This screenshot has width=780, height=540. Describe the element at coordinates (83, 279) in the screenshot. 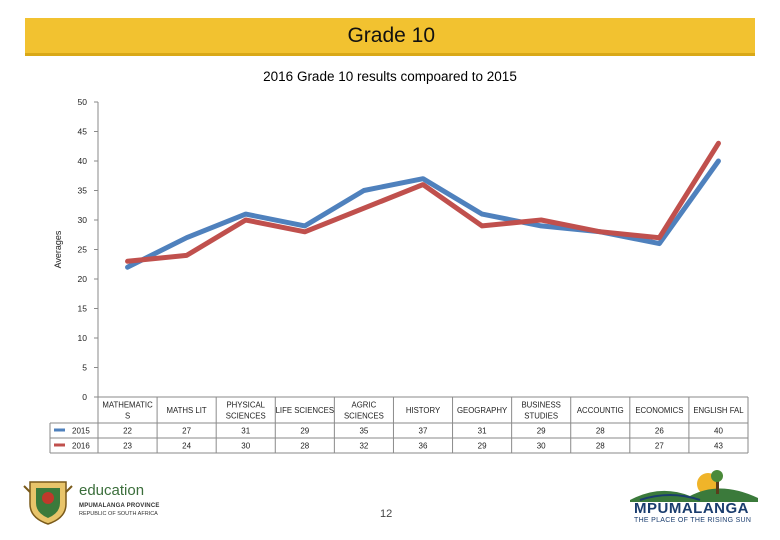

I see `y-tick-label: 20` at that location.